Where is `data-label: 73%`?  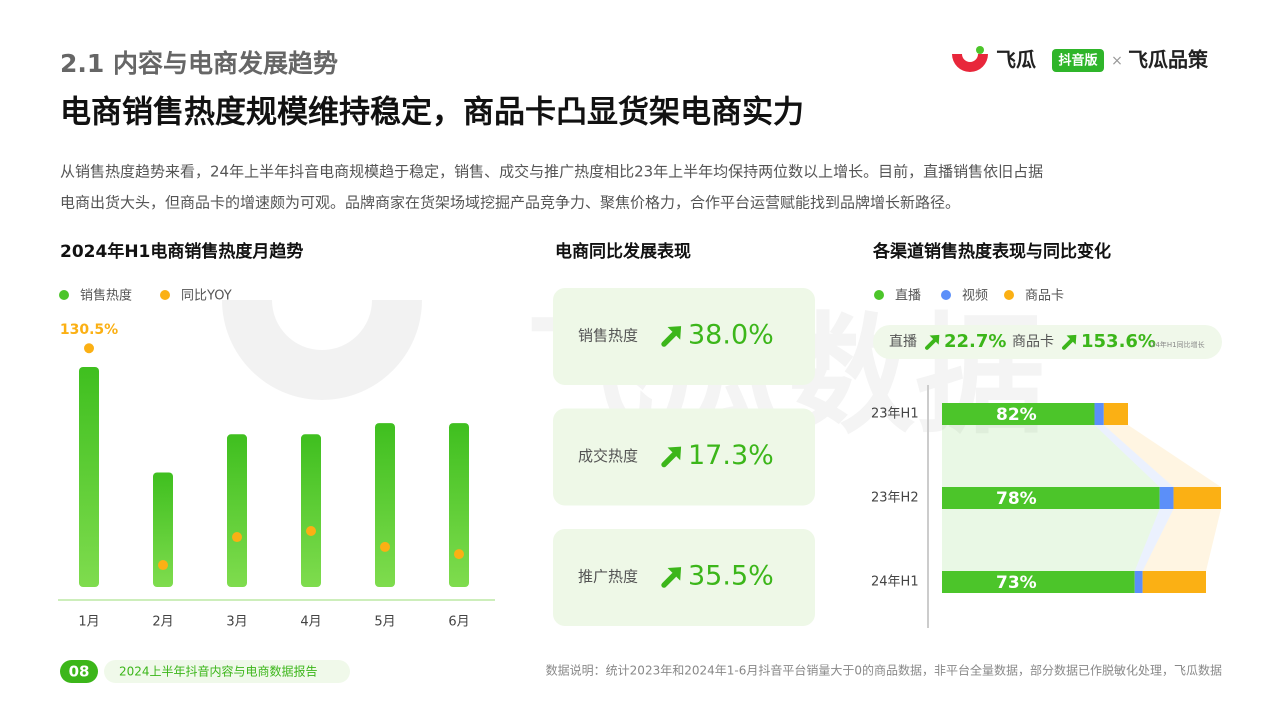
data-label: 73% is located at coordinates (1016, 583).